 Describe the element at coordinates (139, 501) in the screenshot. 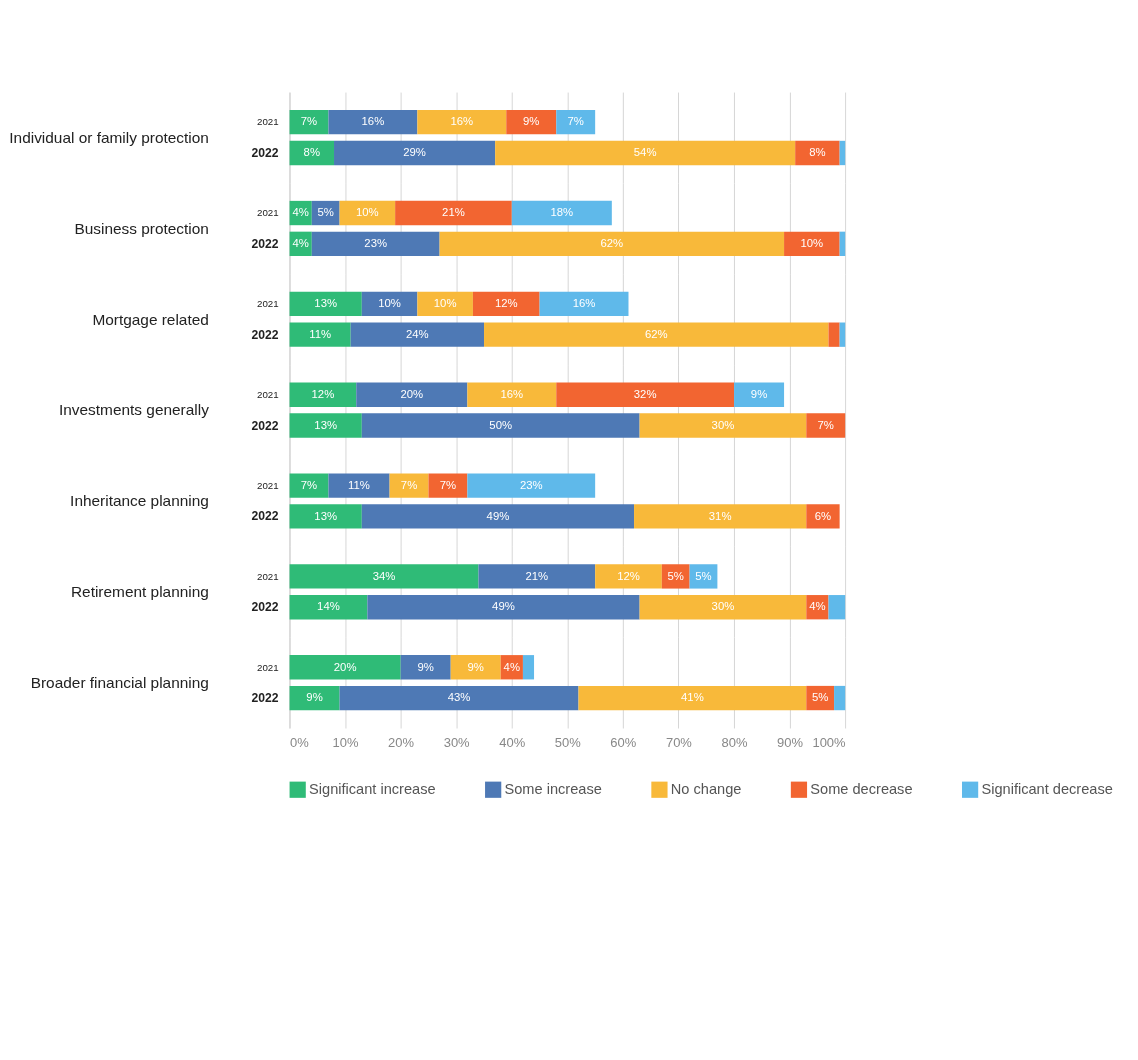

I see `text: Inheritance planning` at that location.